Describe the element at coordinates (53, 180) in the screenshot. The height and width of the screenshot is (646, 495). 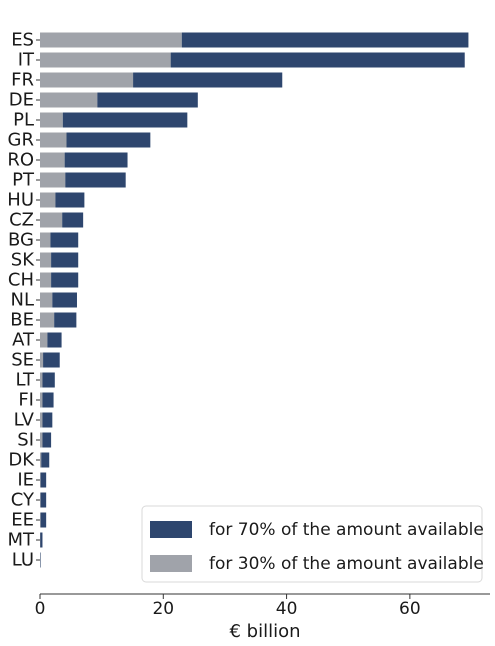
I see `bar-30pct-pt` at that location.